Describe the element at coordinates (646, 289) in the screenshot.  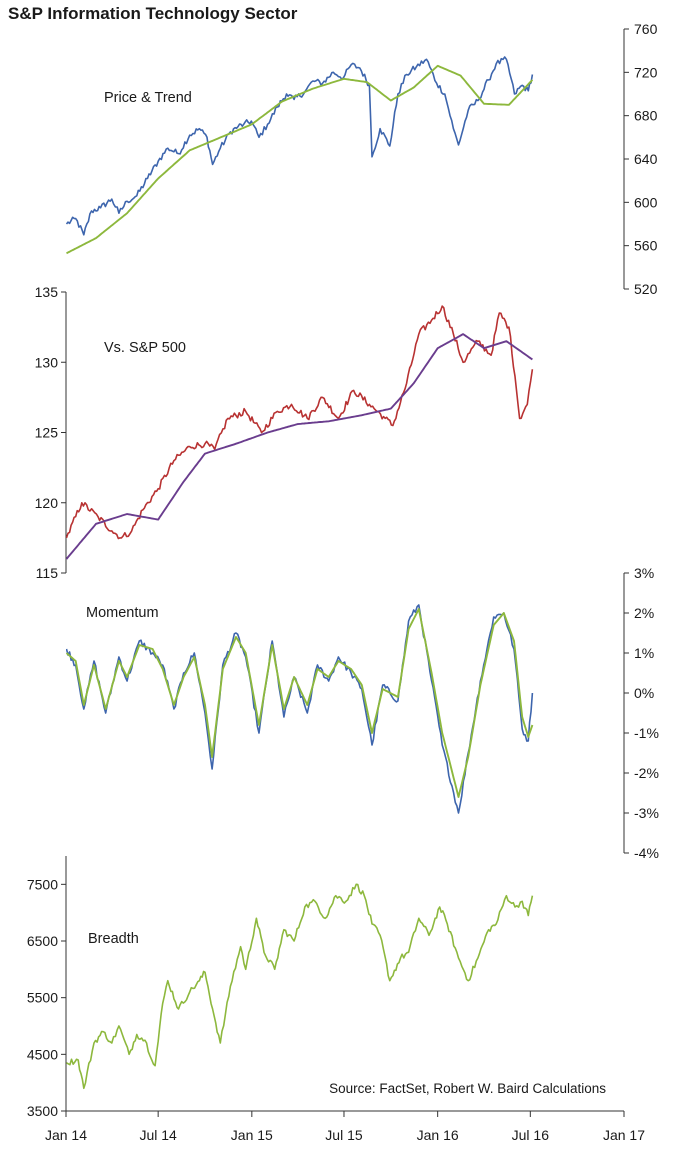
I see `y-tick-label: 520` at that location.